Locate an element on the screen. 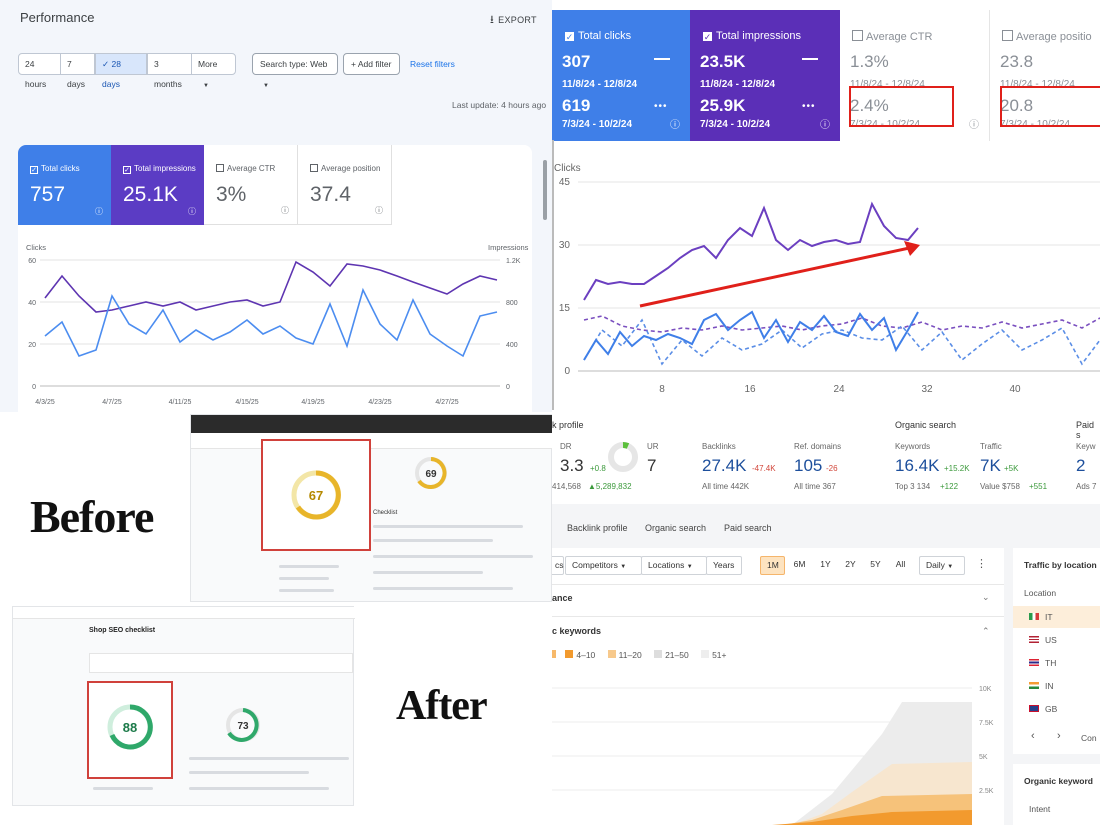 The image size is (1100, 825). period-1m: 1M is located at coordinates (772, 565).